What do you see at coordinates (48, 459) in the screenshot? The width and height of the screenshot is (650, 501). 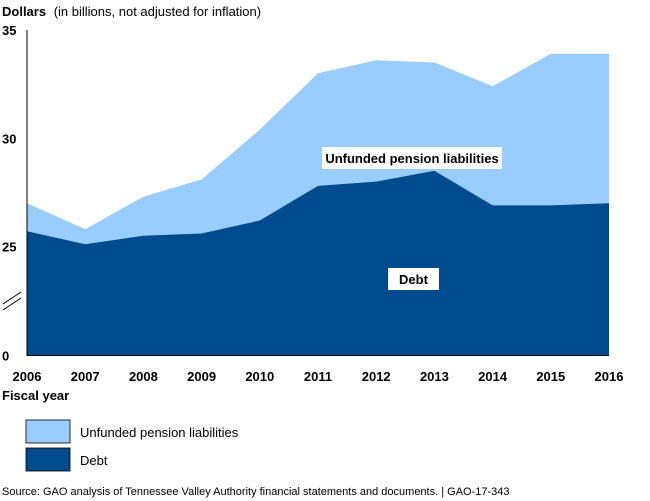 I see `legend-swatch-debt` at bounding box center [48, 459].